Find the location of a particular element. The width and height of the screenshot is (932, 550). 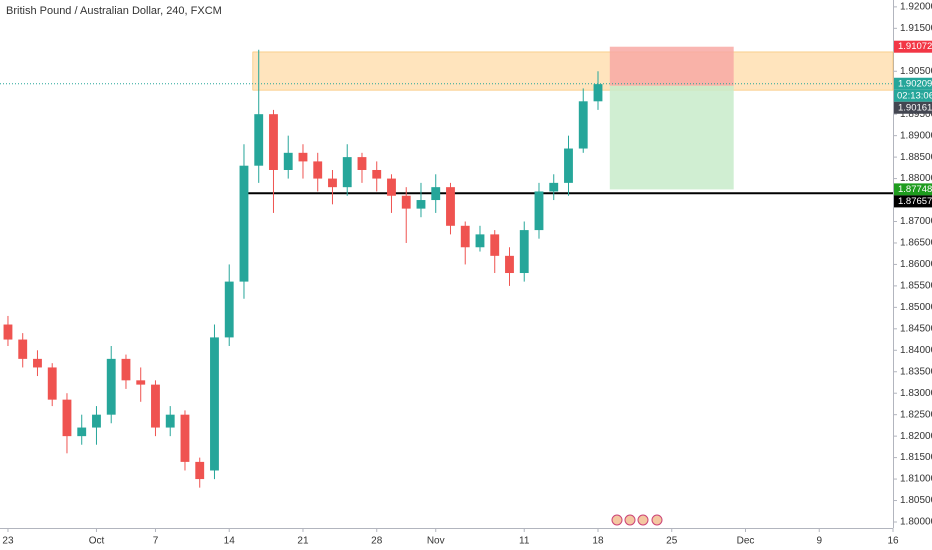

y-tick-label: 1.85500 is located at coordinates (916, 286).